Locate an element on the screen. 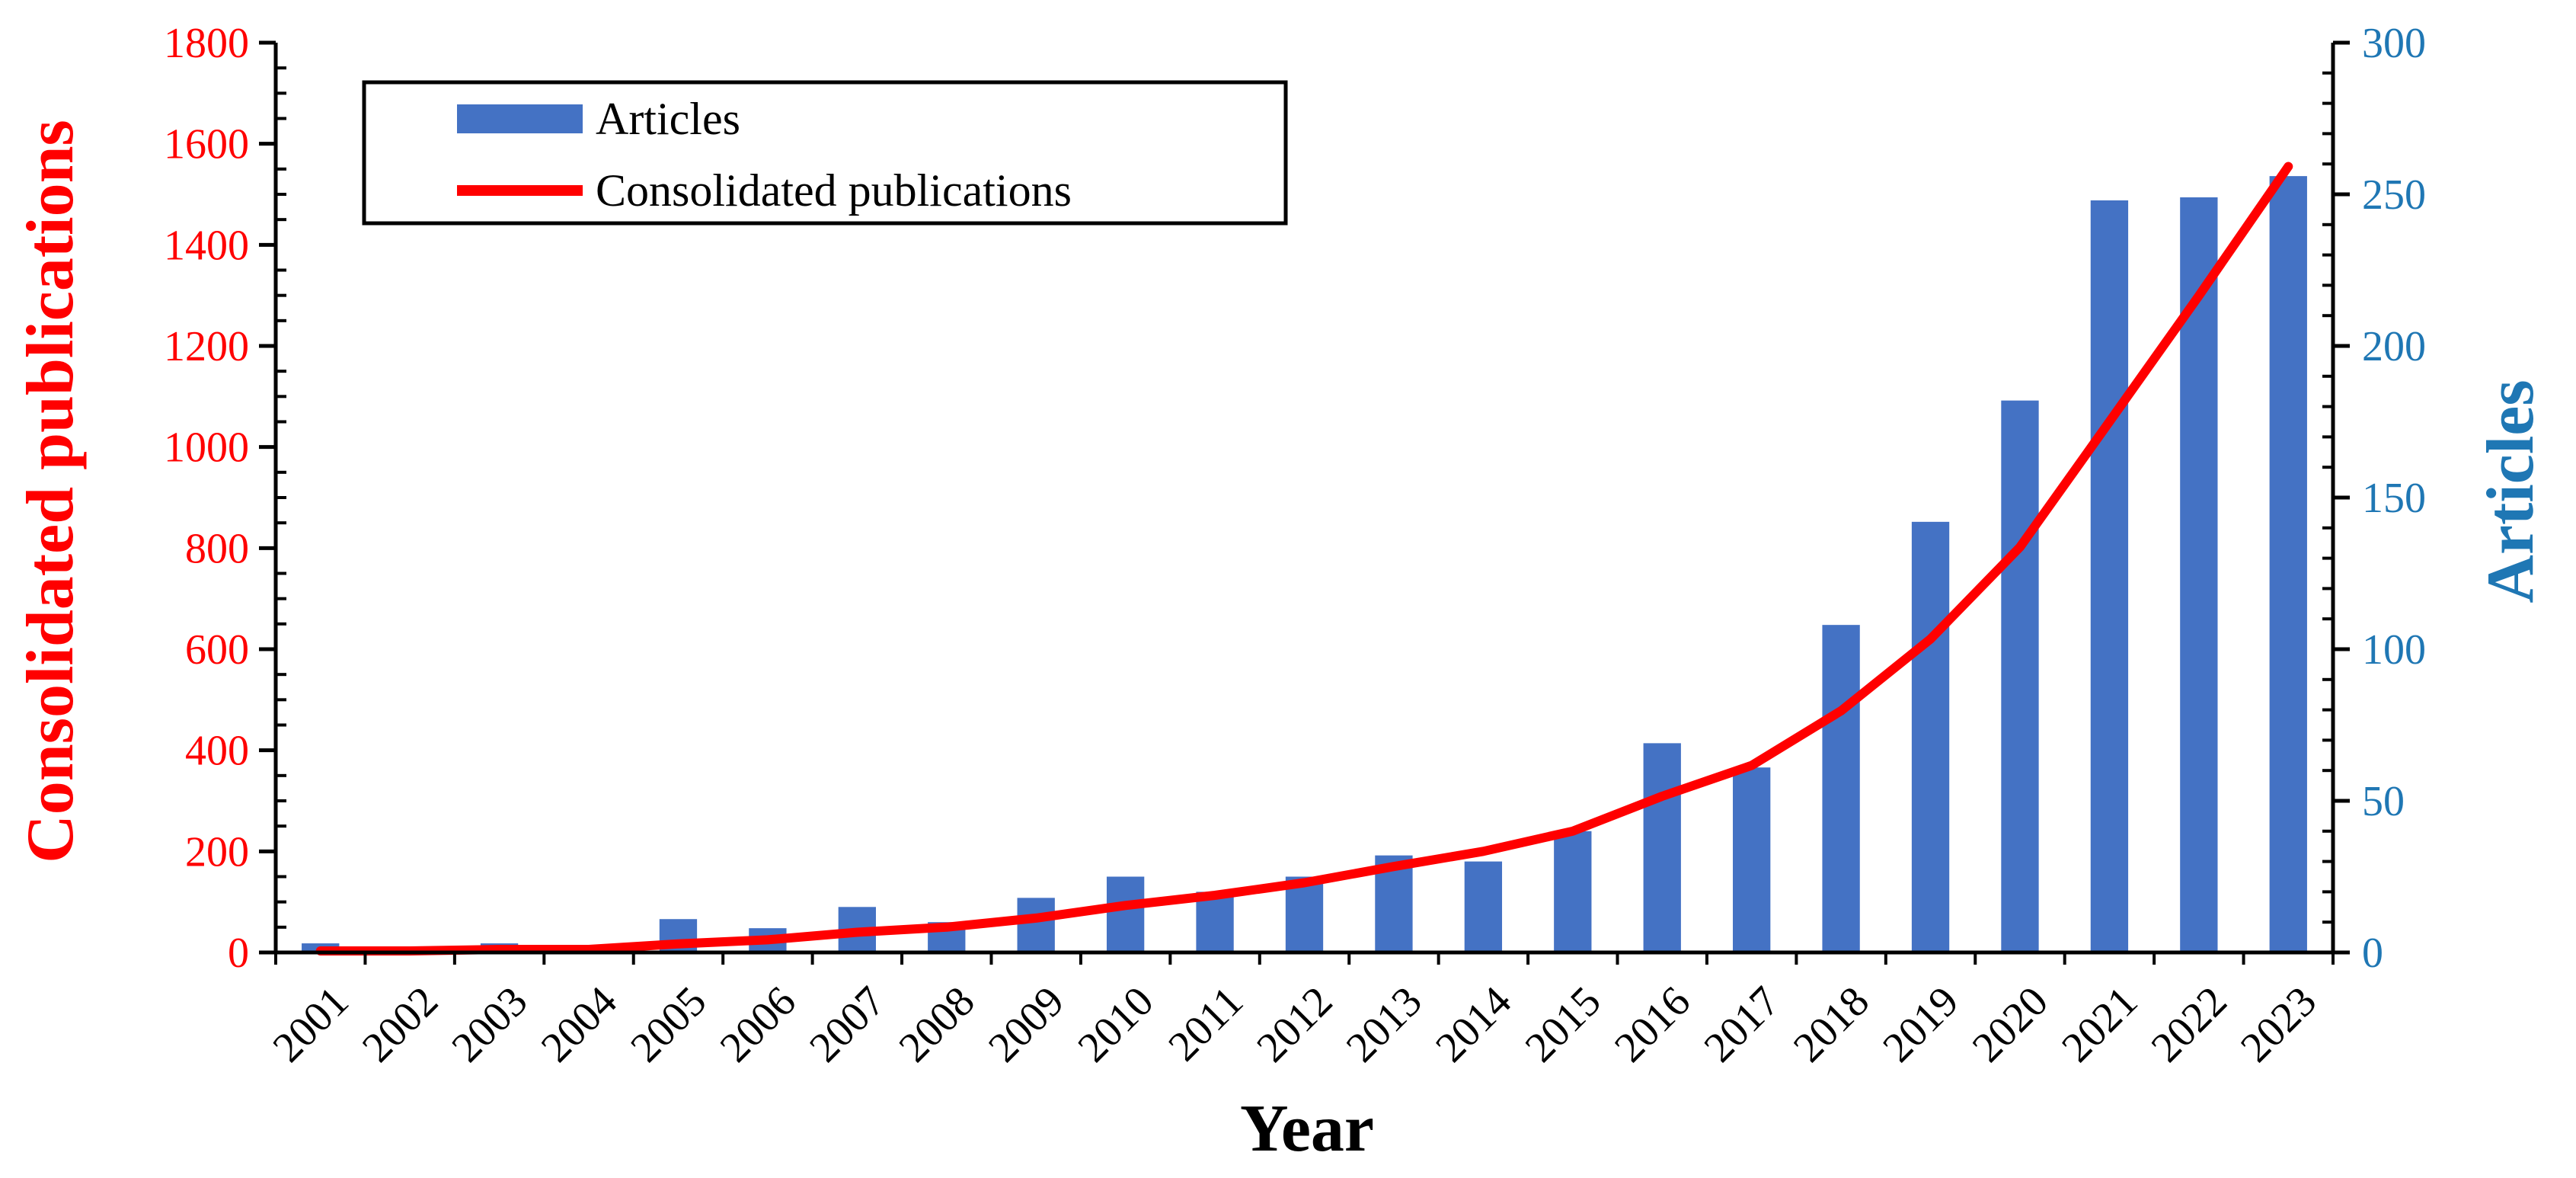 This screenshot has height=1178, width=2576. left-tick-label: 1600 is located at coordinates (207, 145).